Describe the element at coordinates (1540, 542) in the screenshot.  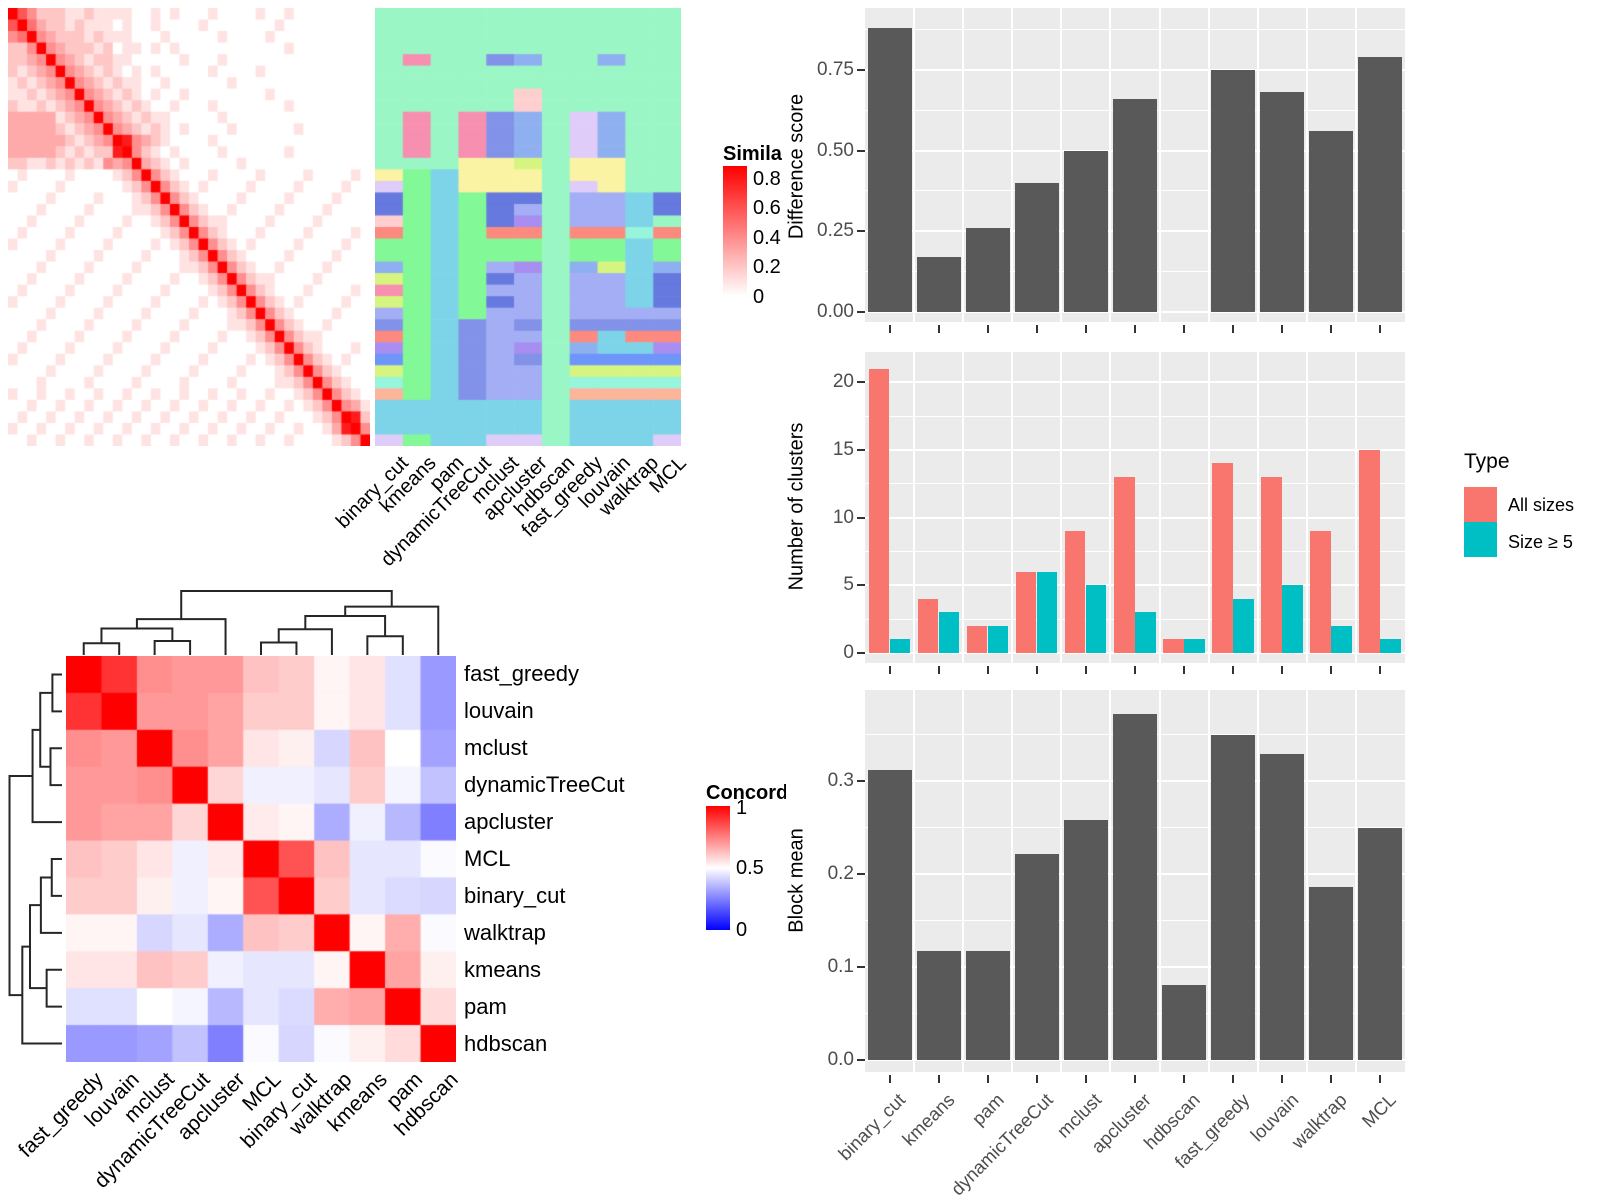
I see `type-legend-label-size-ge5: Size ≥ 5` at that location.